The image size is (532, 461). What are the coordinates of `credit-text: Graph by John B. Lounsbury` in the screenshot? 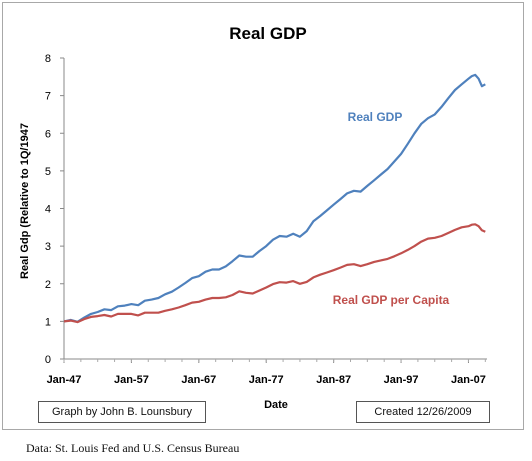 It's located at (122, 412).